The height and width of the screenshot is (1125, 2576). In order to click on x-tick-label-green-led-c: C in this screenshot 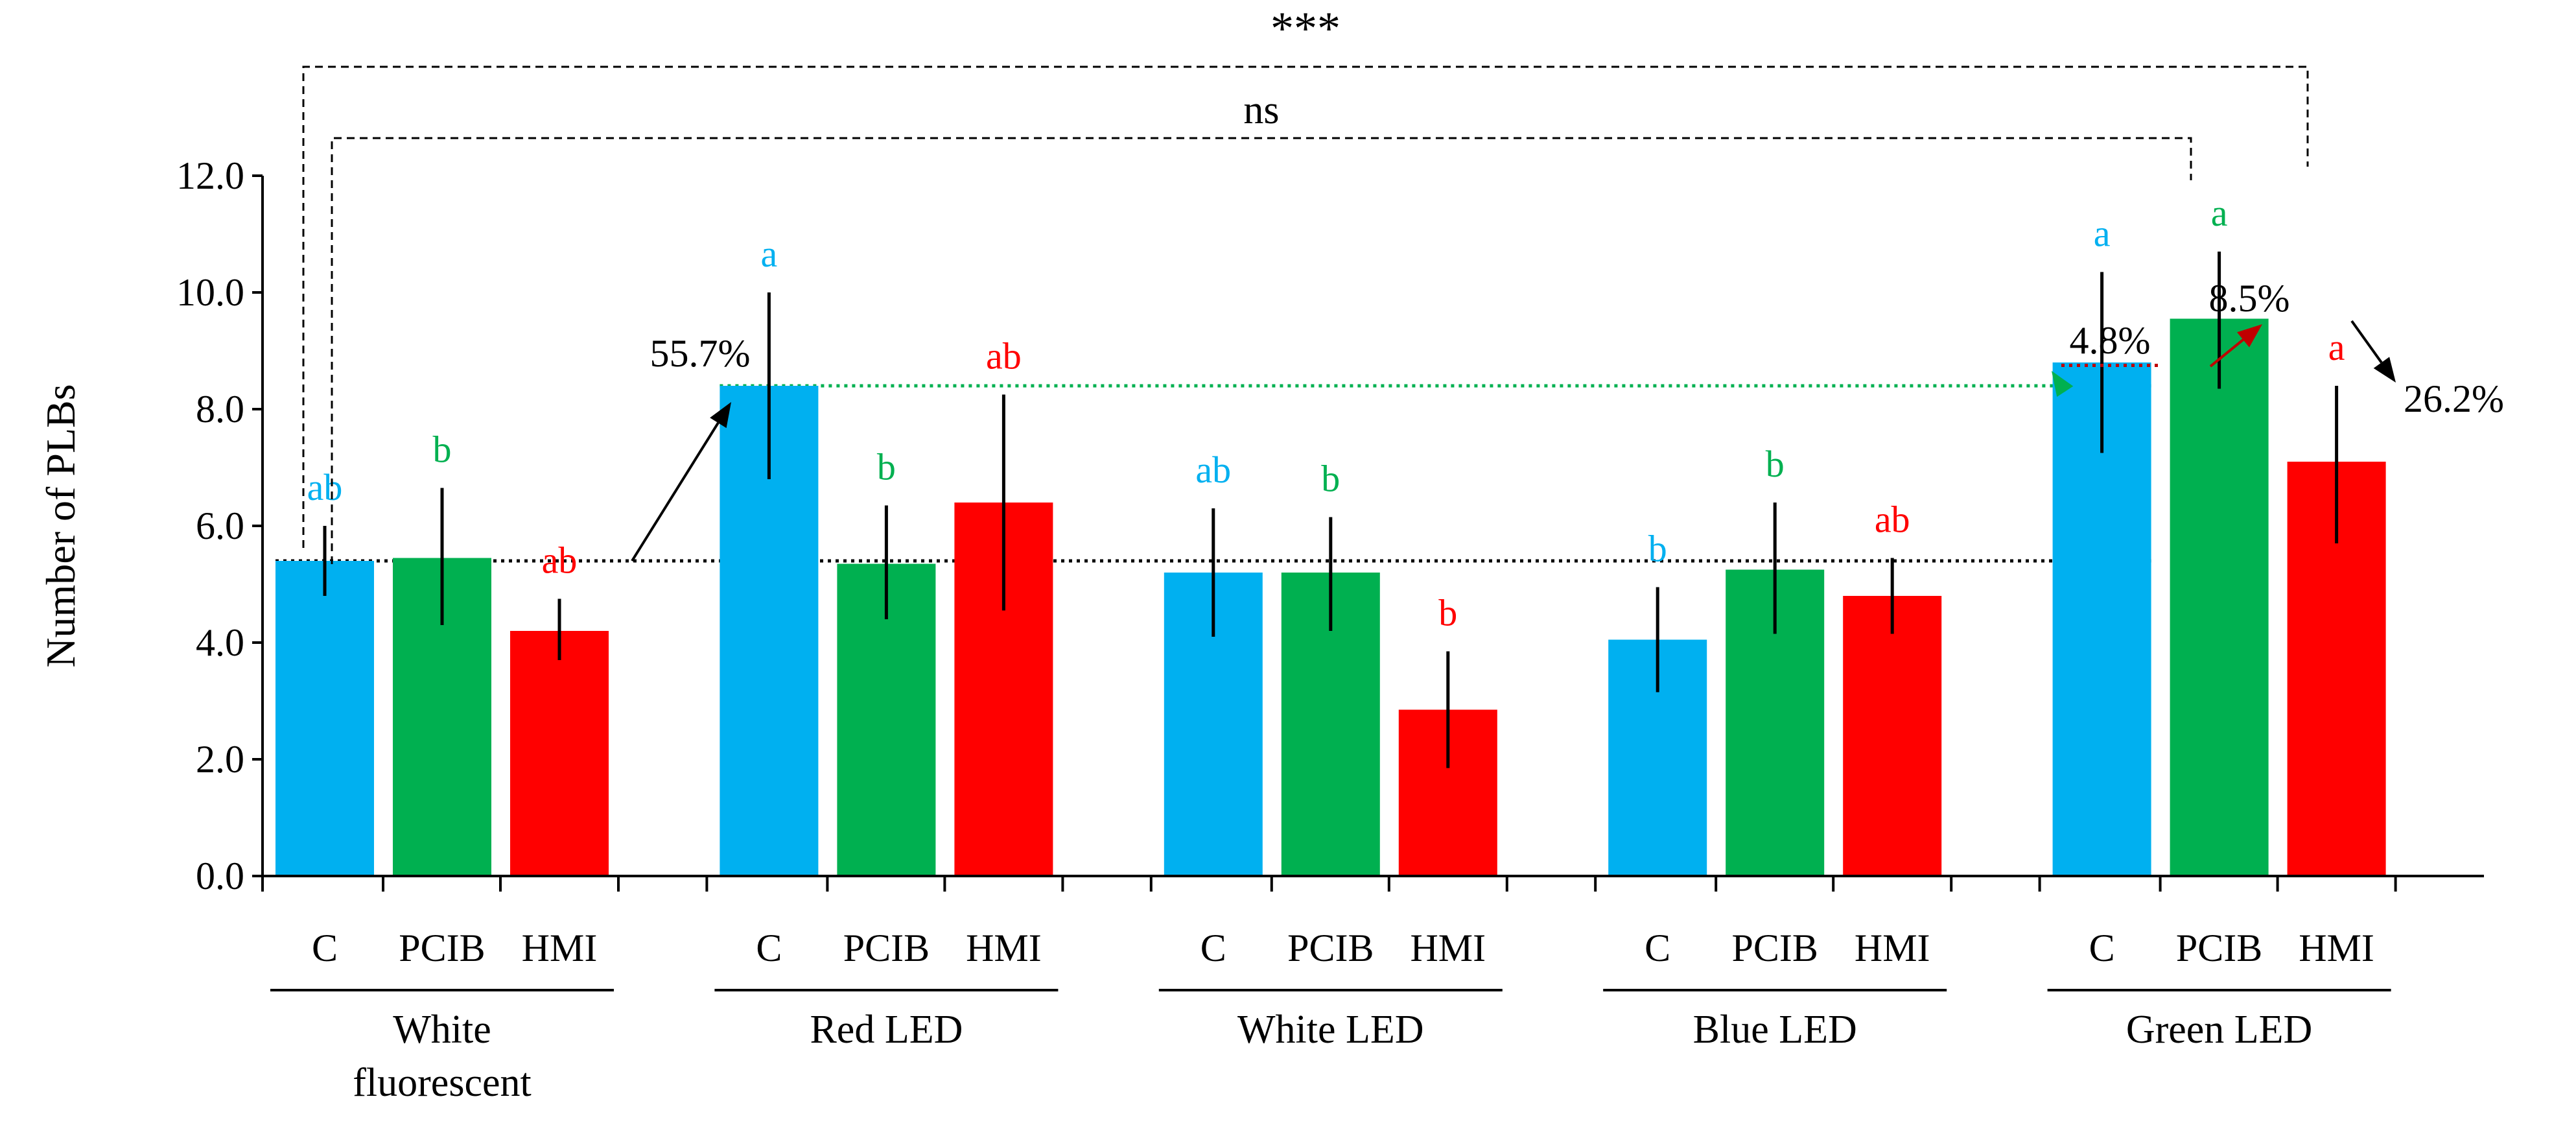, I will do `click(2102, 948)`.